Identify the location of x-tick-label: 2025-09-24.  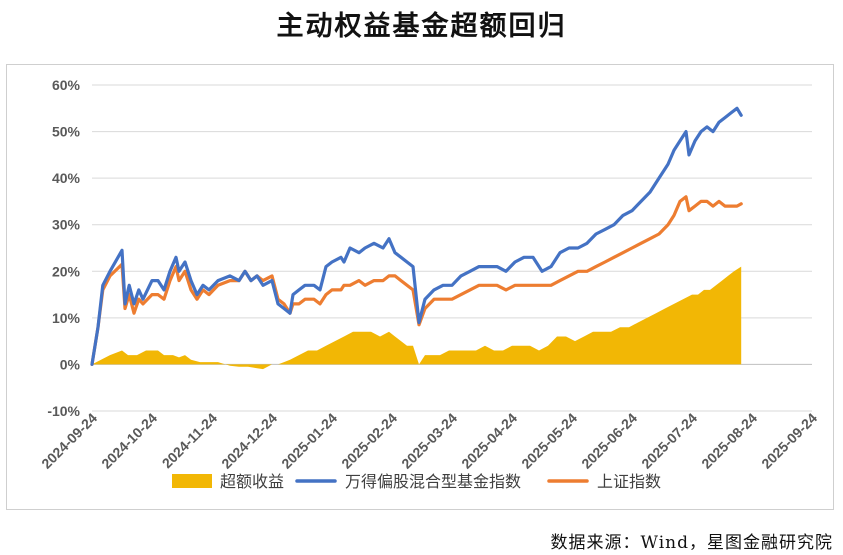
(789, 441).